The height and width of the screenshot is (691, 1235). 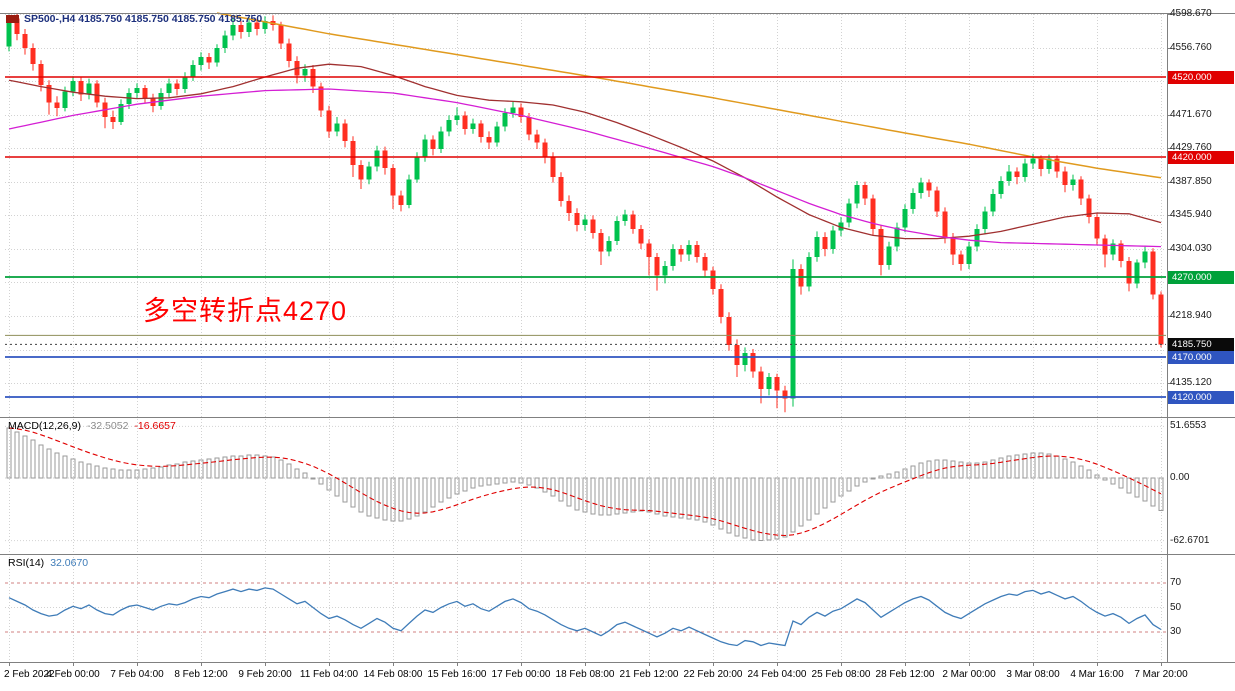 I want to click on macd-panel-label: MACD(12,26,9) -32.5052 -16.6657, so click(x=95, y=426).